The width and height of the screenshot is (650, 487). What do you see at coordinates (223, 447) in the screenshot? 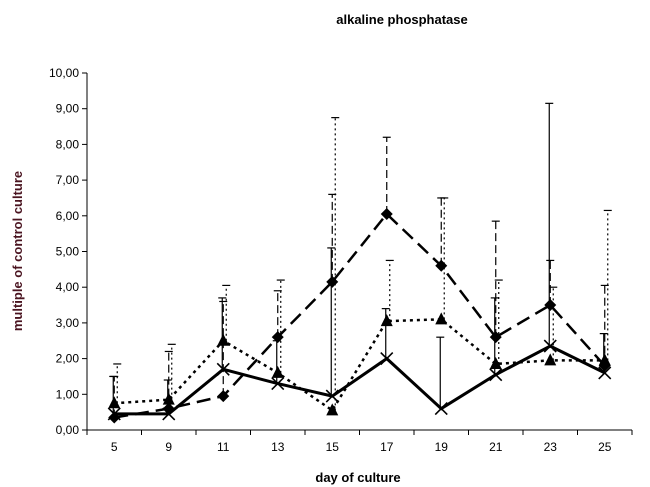
I see `x-tick-label: 11` at bounding box center [223, 447].